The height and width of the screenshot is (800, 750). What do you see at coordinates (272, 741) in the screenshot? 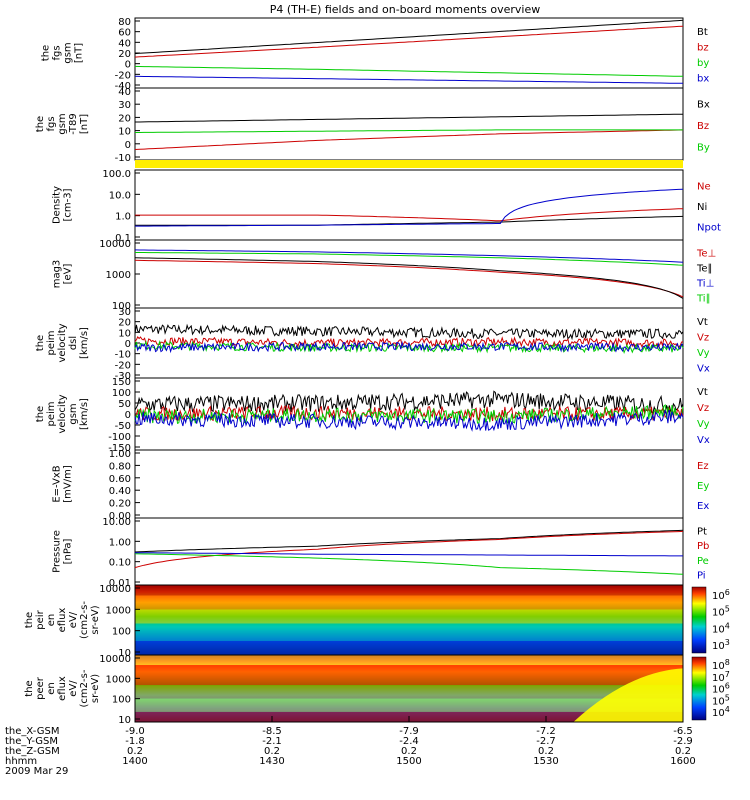
I see `x-tick-label: -2.1` at bounding box center [272, 741].